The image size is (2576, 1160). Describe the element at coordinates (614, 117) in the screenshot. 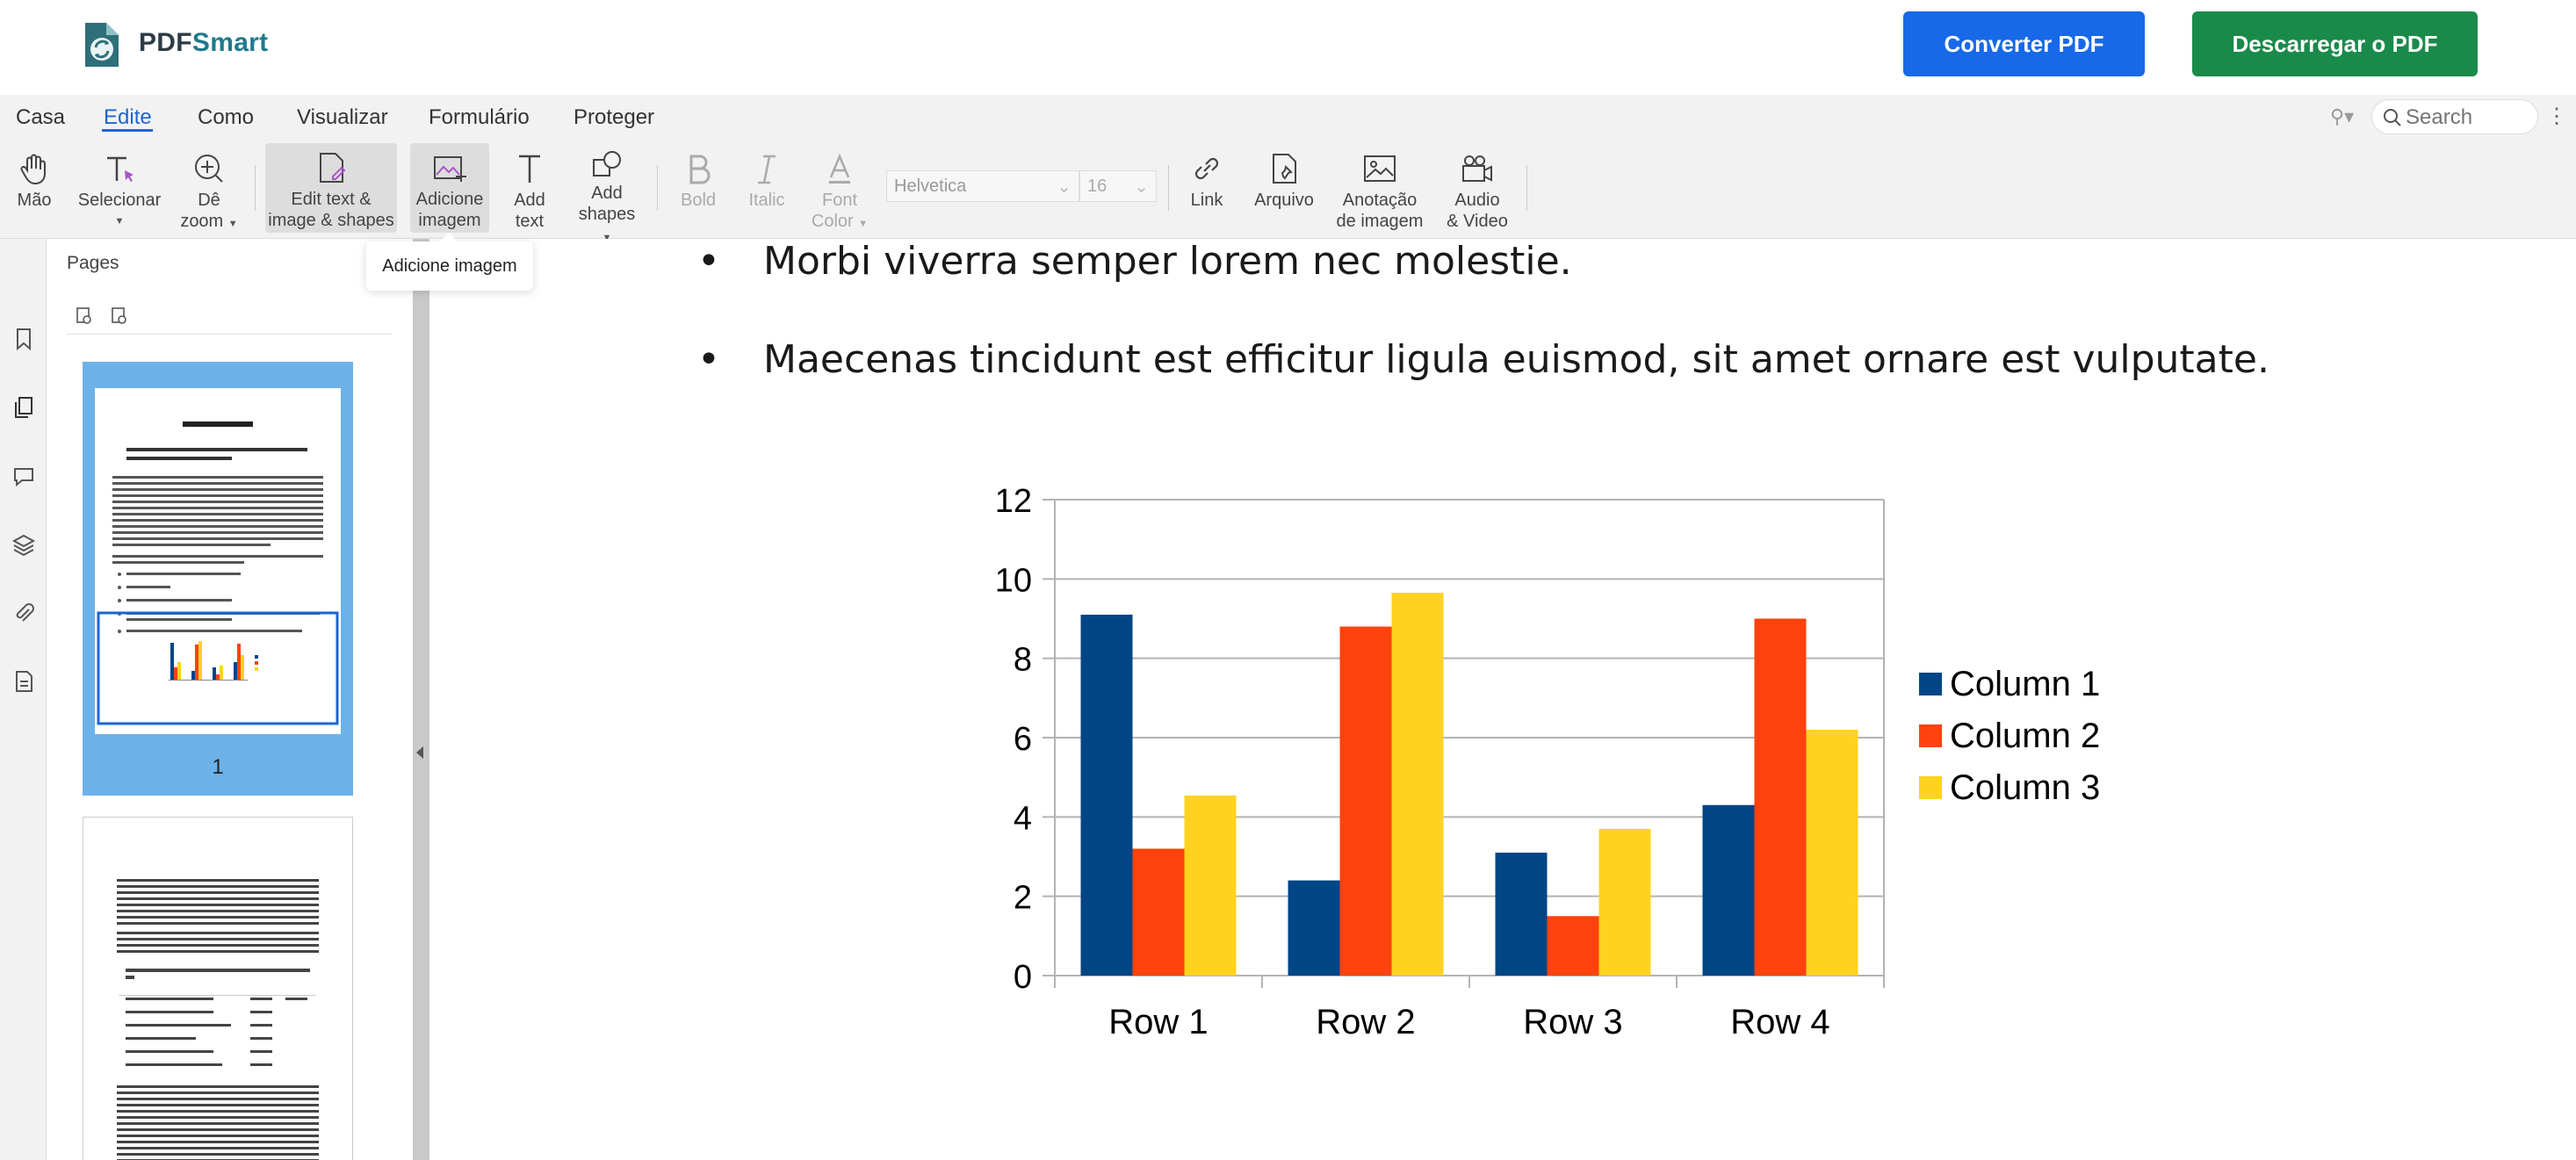

I see `menu-proteger: Proteger` at that location.